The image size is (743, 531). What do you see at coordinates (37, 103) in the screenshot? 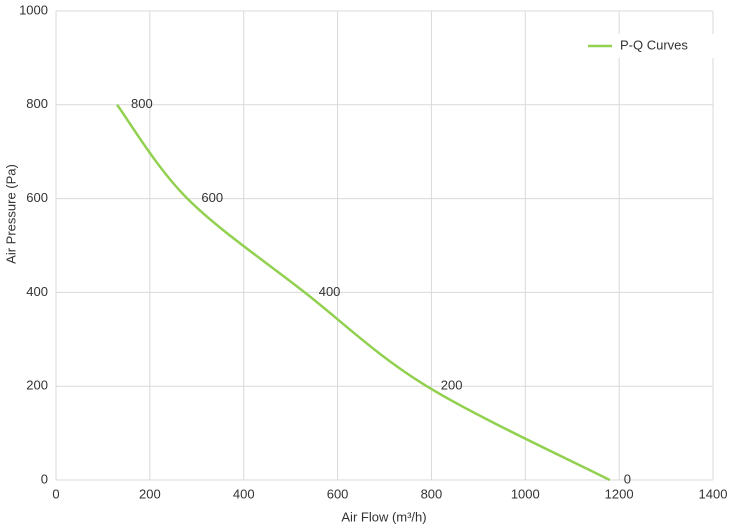
I see `y-tick-label: 800` at bounding box center [37, 103].